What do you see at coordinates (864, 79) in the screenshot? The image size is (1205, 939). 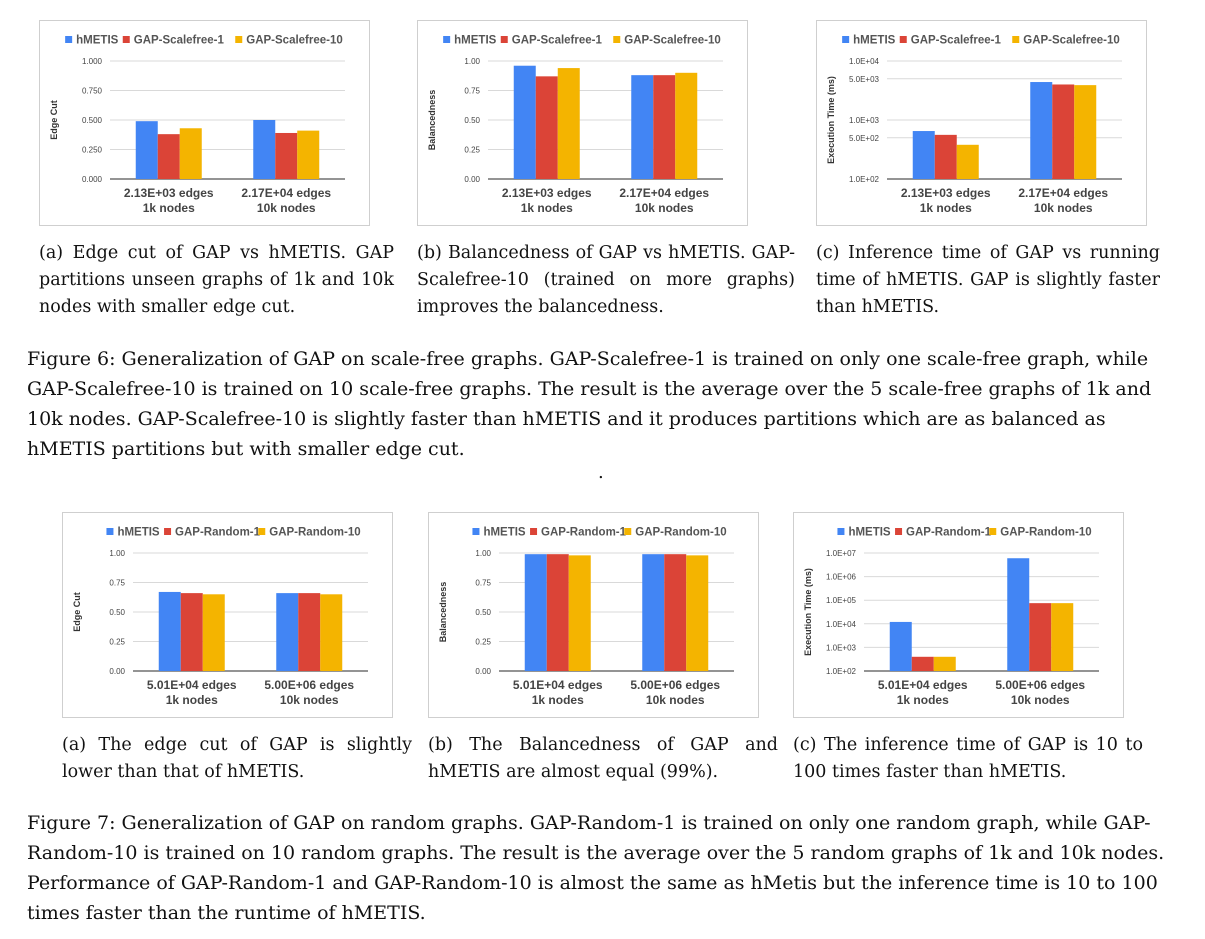 I see `y-tick-label: 5.0E+03` at bounding box center [864, 79].